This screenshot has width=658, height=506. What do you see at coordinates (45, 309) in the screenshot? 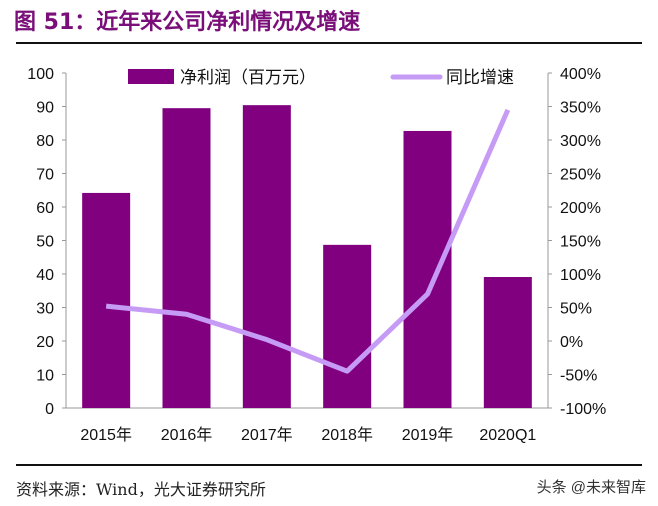
I see `left-tick-label: 30` at bounding box center [45, 309].